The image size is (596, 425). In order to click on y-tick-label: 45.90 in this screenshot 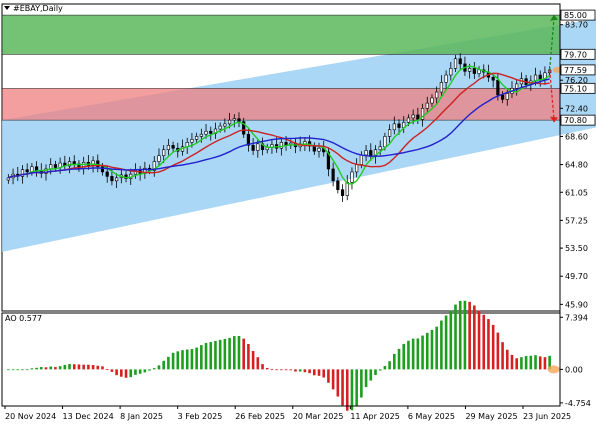, I will do `click(576, 304)`.